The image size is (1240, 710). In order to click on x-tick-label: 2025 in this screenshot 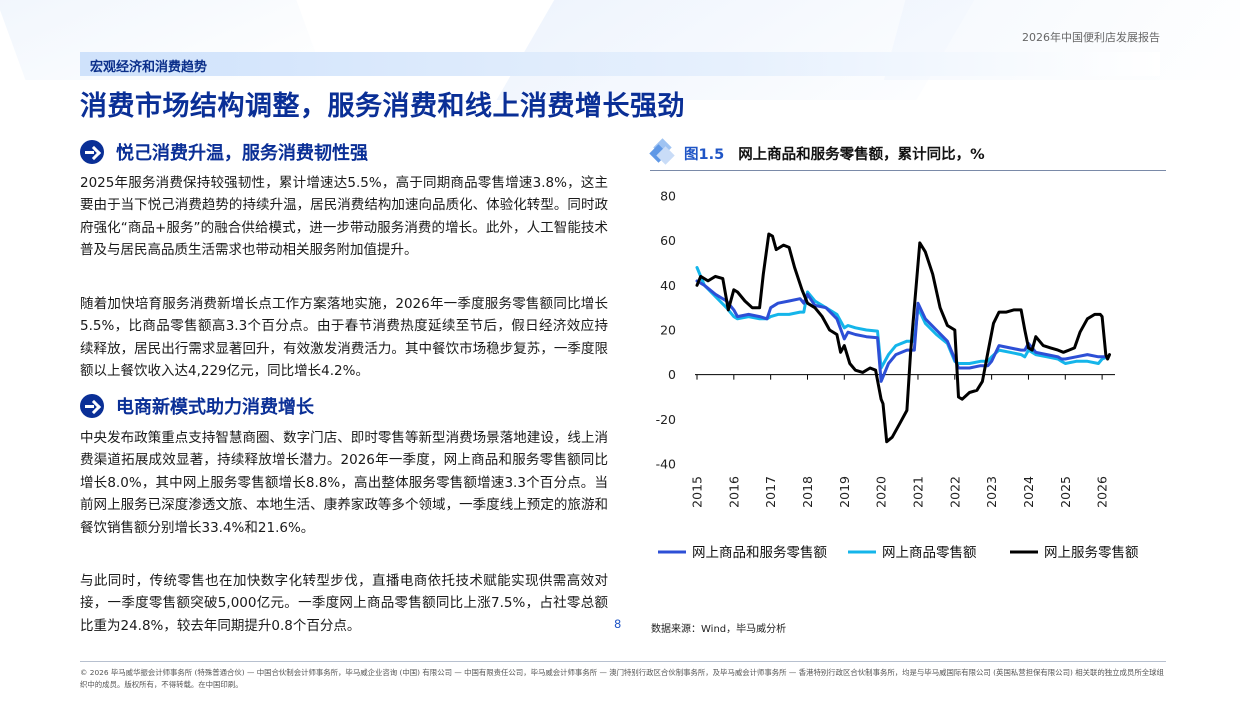, I will do `click(1065, 492)`.